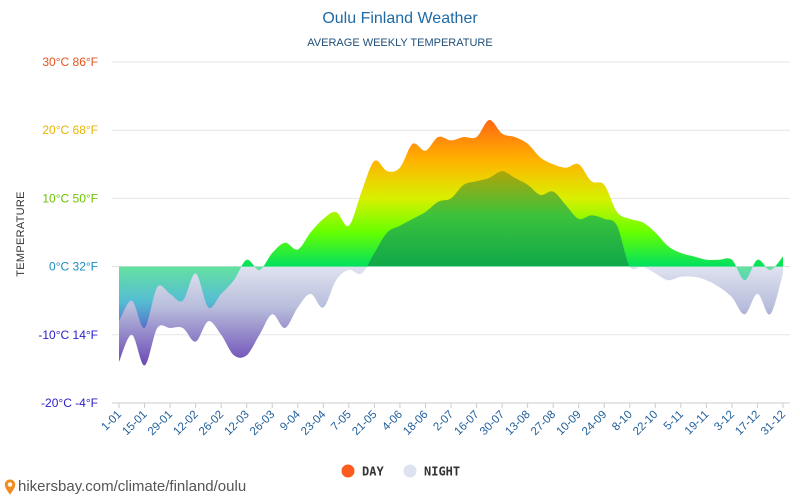 The image size is (800, 500). Describe the element at coordinates (73, 267) in the screenshot. I see `y-tick-label: 0°C 32°F` at that location.